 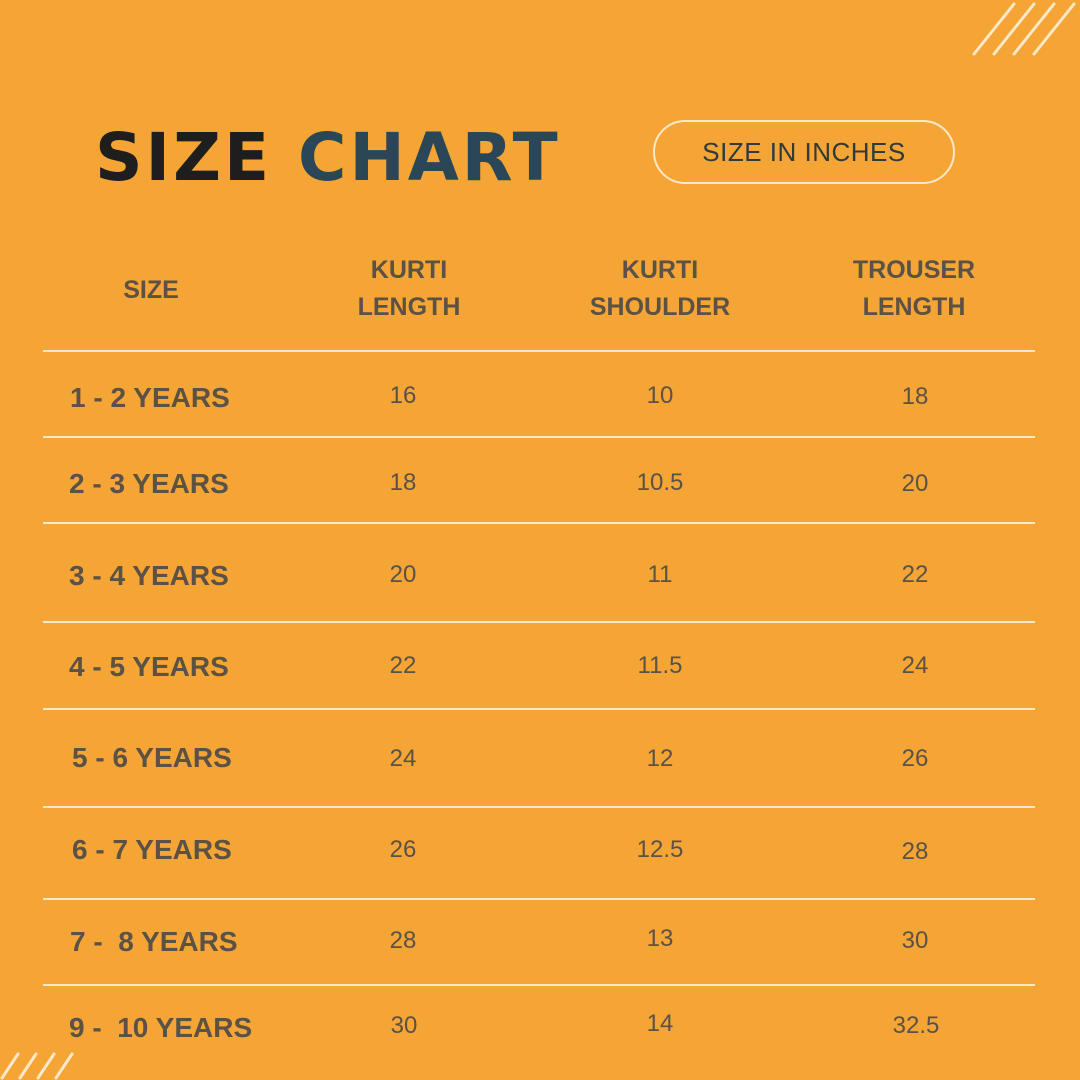 I want to click on column-header-line: SHOULDER, so click(x=660, y=307).